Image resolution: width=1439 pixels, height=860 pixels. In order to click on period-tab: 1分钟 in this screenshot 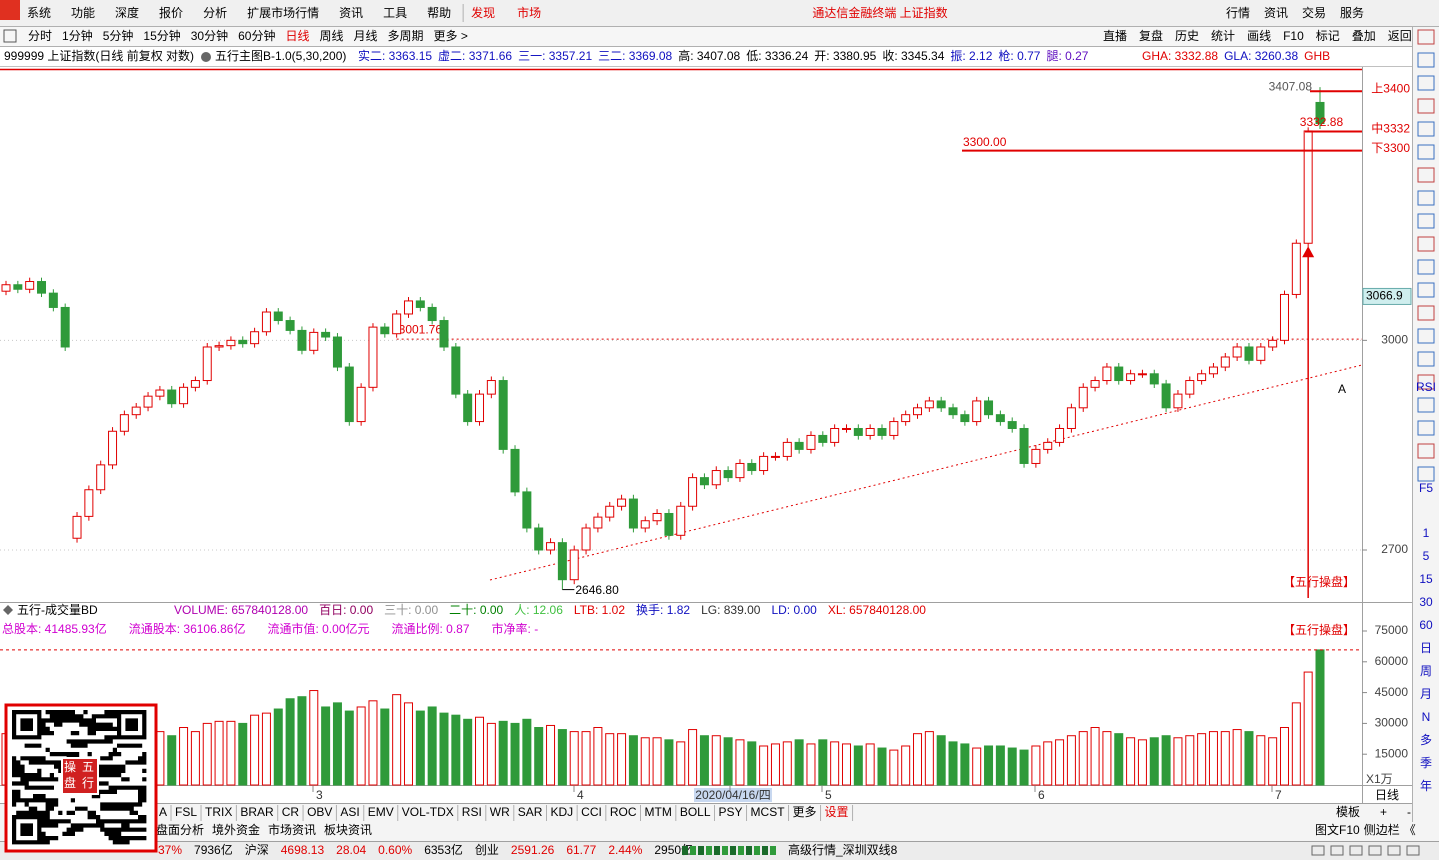, I will do `click(77, 35)`.